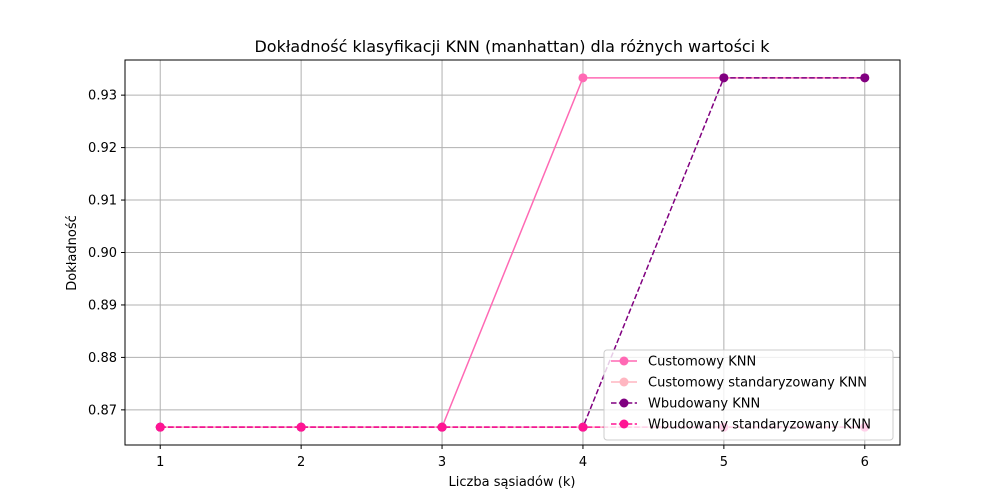 This screenshot has height=500, width=1000. Describe the element at coordinates (160, 462) in the screenshot. I see `x-tick-label: 1` at that location.